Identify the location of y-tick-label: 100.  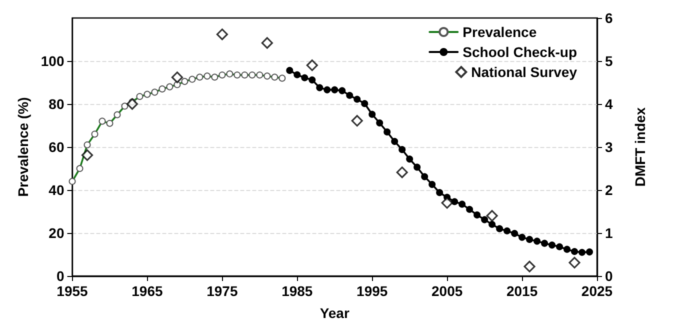
(52, 61).